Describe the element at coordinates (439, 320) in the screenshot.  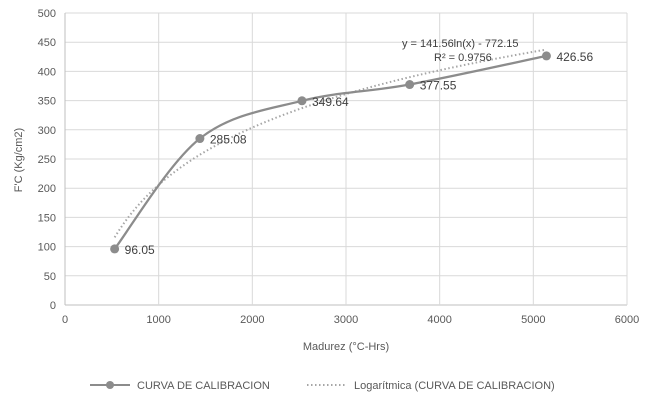
I see `x-tick-label: 4000` at that location.